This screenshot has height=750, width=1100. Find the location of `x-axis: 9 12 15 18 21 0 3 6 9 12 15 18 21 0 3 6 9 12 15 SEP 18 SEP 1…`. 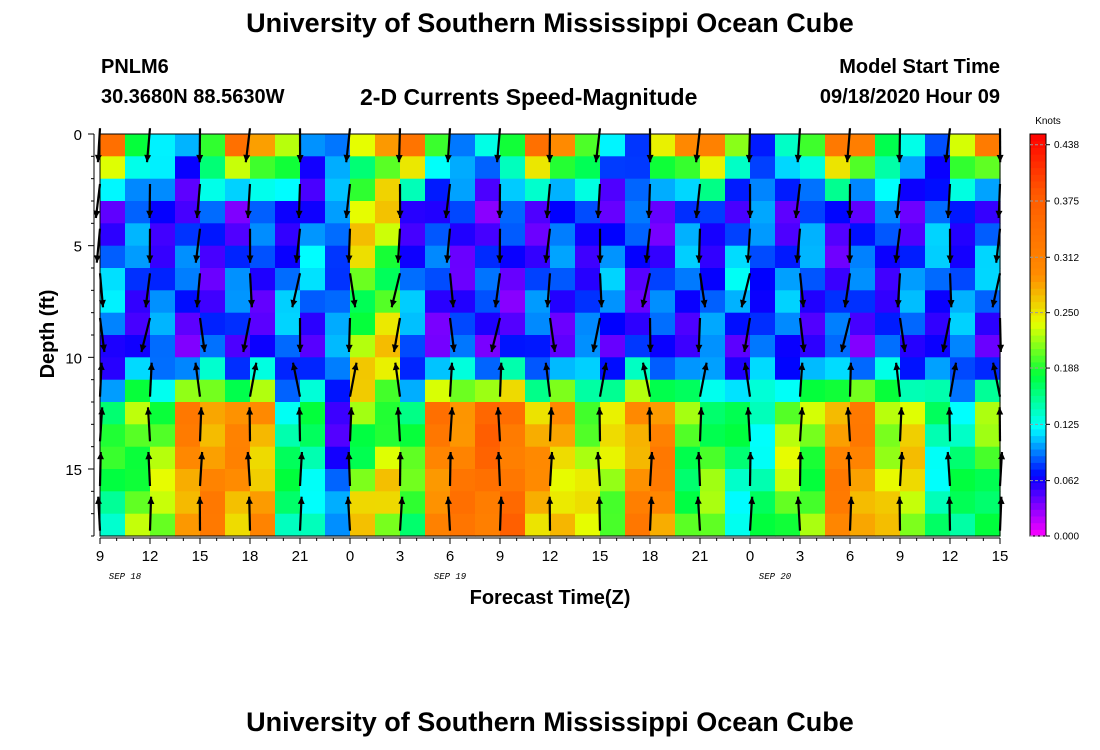

x-axis: 9 12 15 18 21 0 3 6 9 12 15 18 21 0 3 6 9 12 15 SEP 18 SEP 1… is located at coordinates (552, 559).